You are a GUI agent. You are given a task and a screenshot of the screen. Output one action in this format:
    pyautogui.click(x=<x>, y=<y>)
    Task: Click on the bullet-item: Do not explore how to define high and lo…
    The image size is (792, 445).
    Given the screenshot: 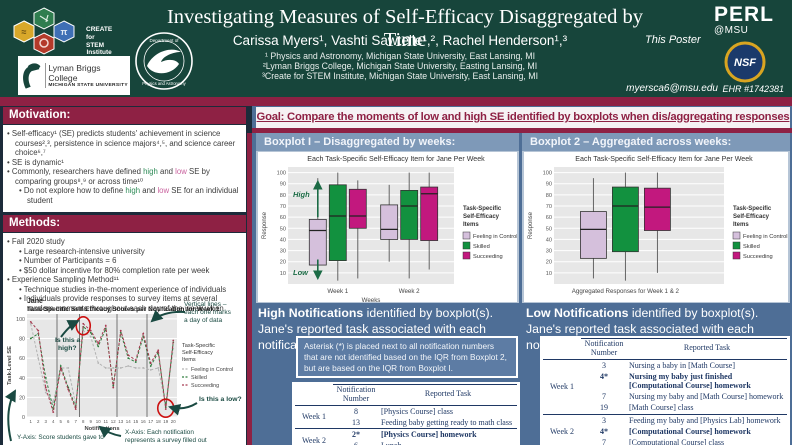 What is the action you would take?
    pyautogui.click(x=131, y=195)
    